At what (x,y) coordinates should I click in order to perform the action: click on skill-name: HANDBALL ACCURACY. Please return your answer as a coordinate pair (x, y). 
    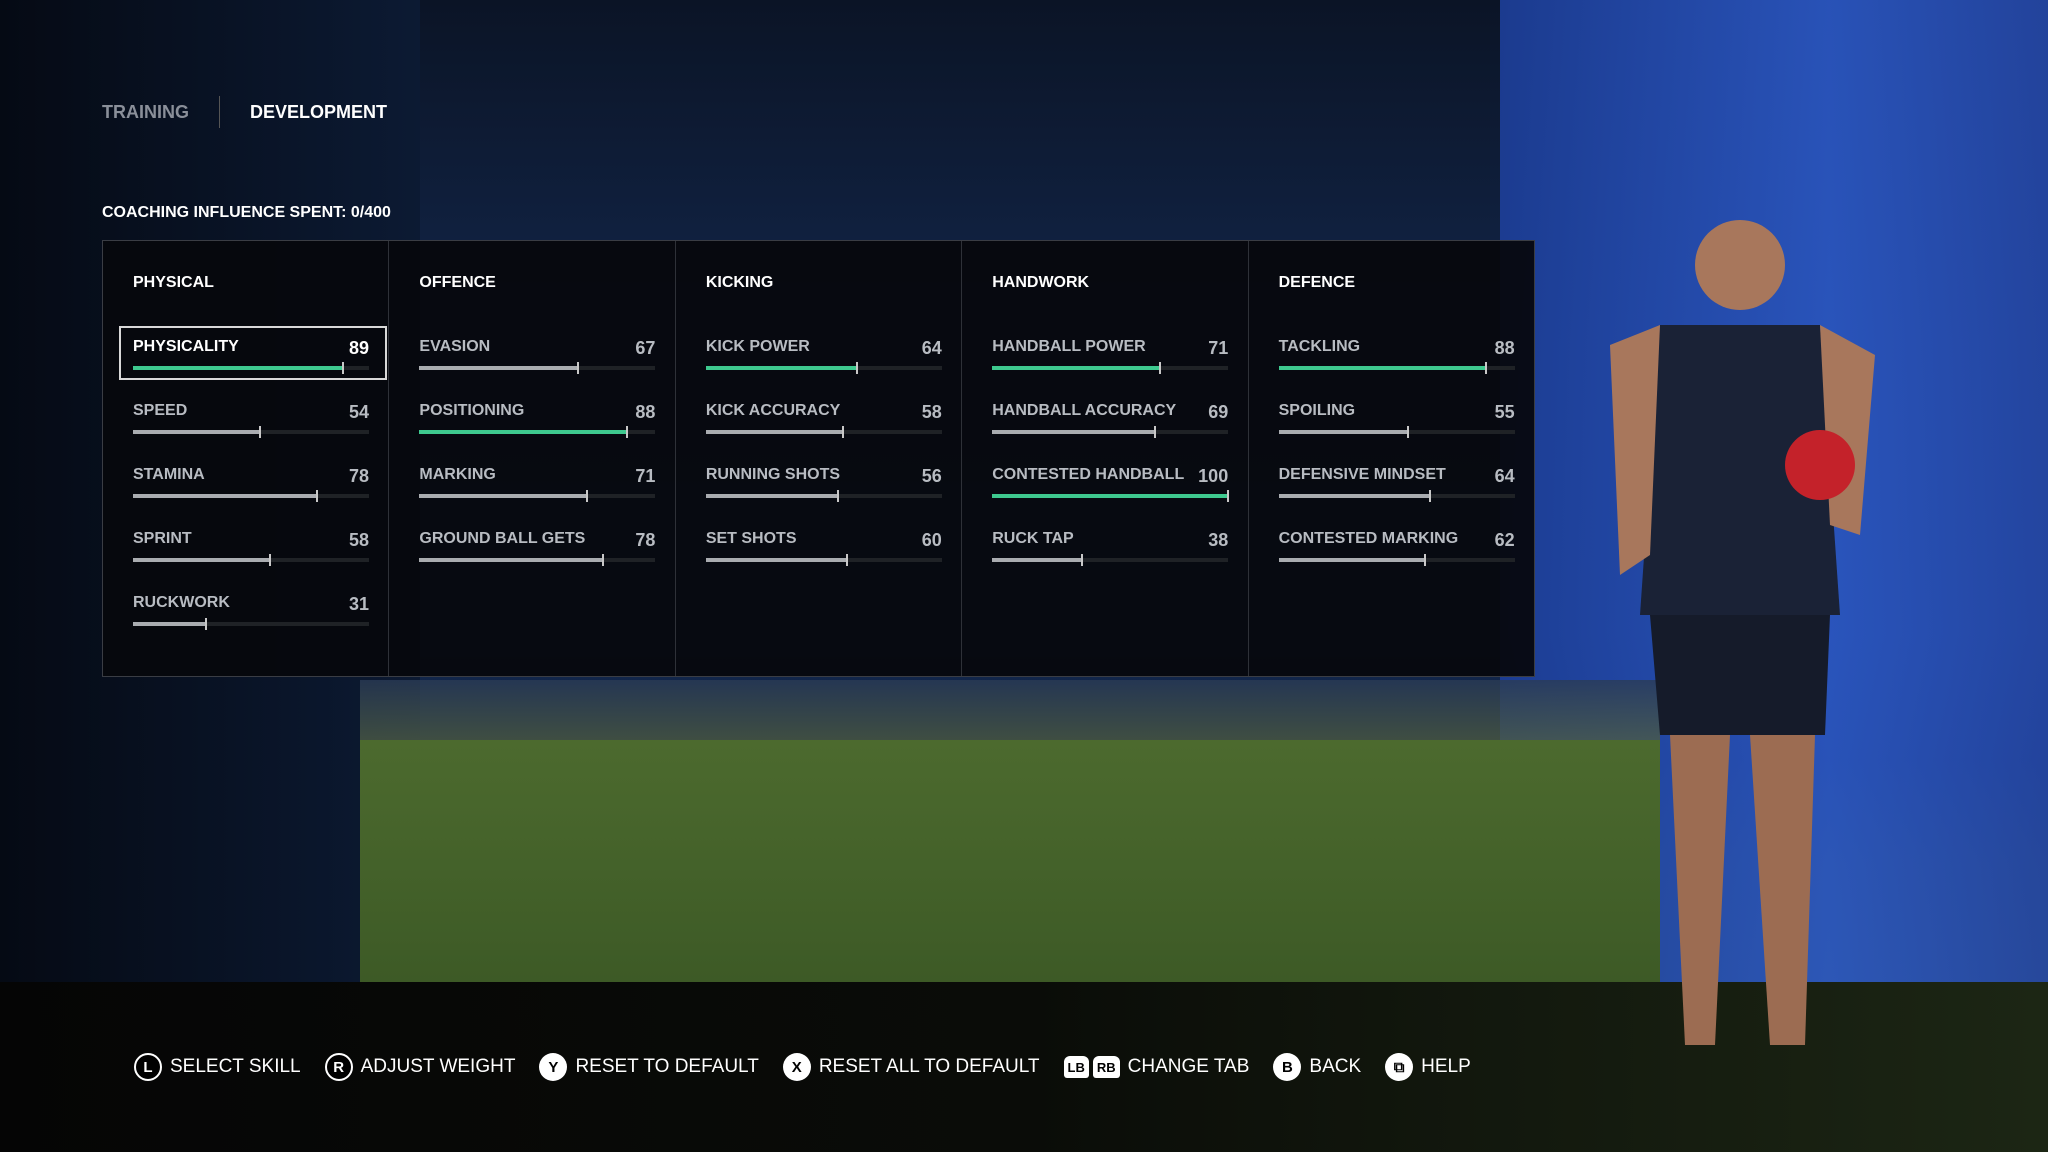
    Looking at the image, I should click on (1084, 410).